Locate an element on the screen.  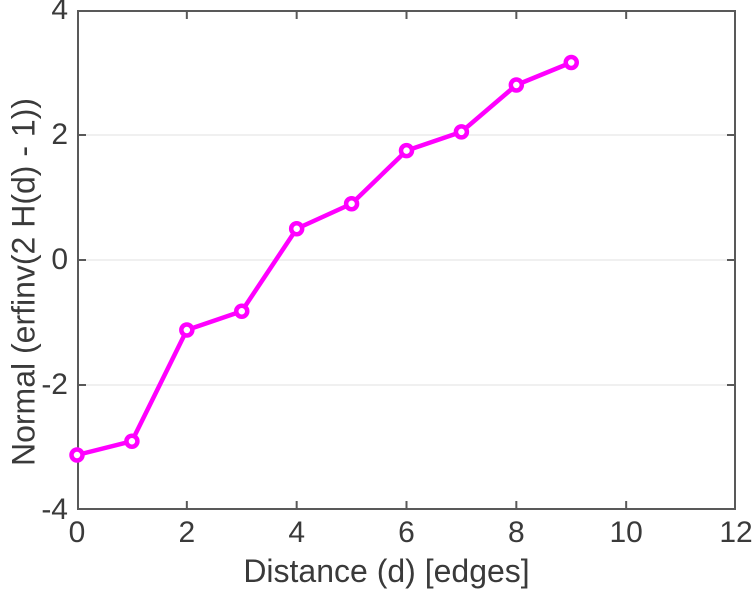
y-tick-label-0: 0 is located at coordinates (59, 259).